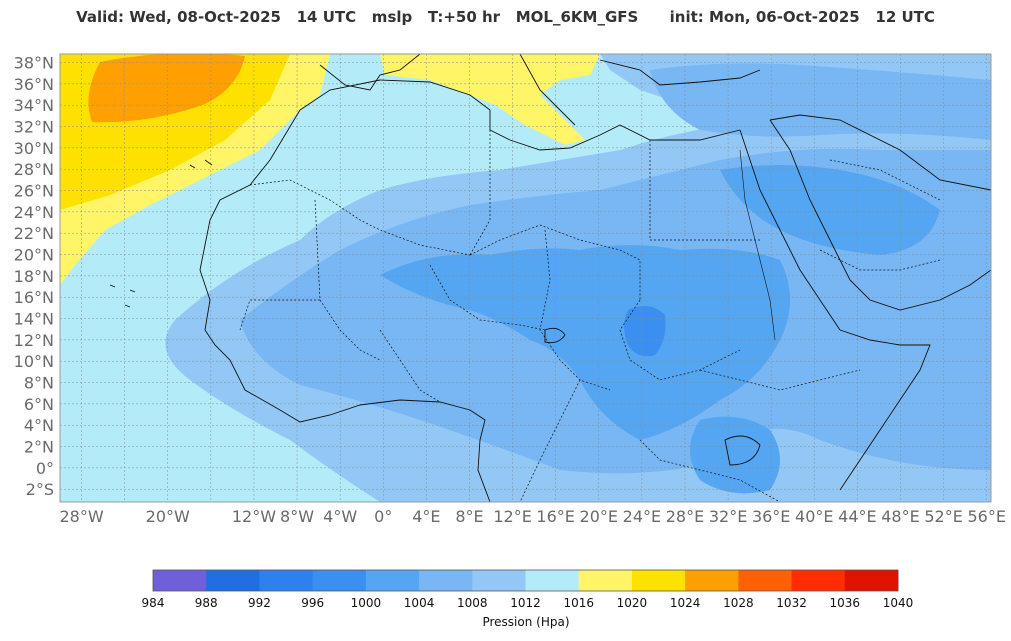 The width and height of the screenshot is (1011, 641). I want to click on lat-label: 20°N, so click(34, 255).